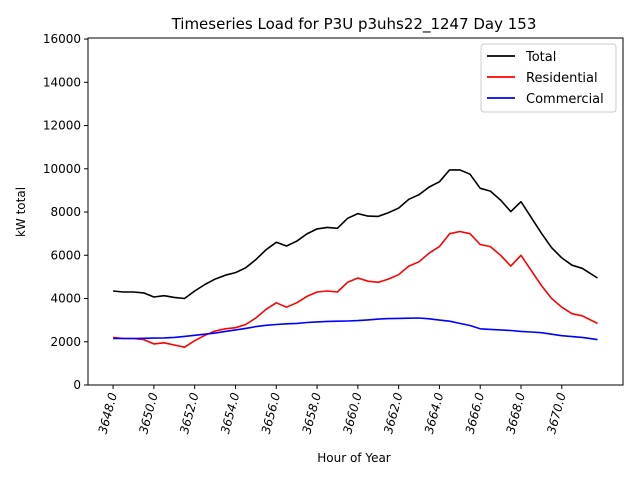 Image resolution: width=640 pixels, height=480 pixels. What do you see at coordinates (355, 329) in the screenshot?
I see `series-line-commercial` at bounding box center [355, 329].